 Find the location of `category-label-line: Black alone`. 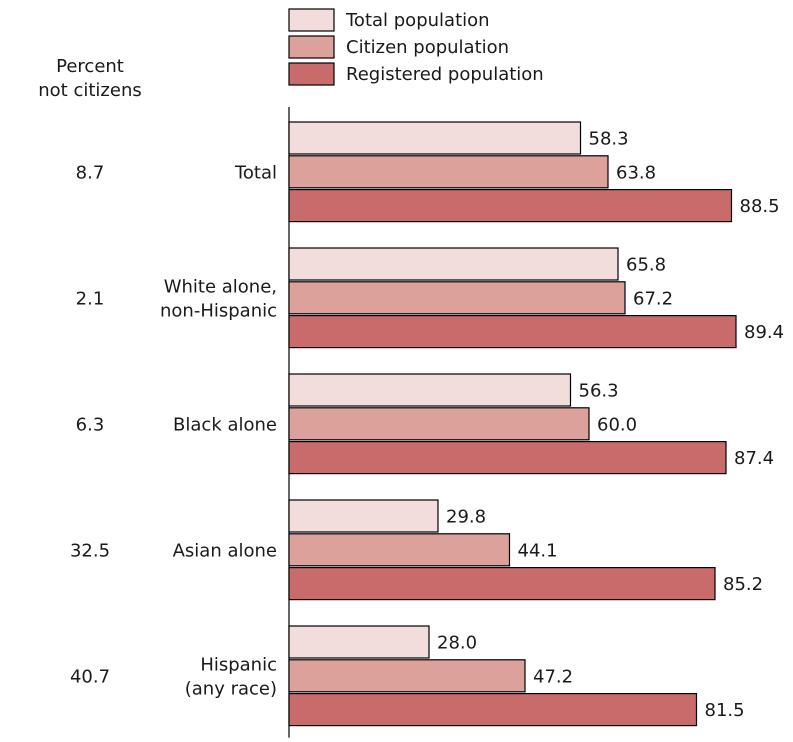

category-label-line: Black alone is located at coordinates (225, 424).